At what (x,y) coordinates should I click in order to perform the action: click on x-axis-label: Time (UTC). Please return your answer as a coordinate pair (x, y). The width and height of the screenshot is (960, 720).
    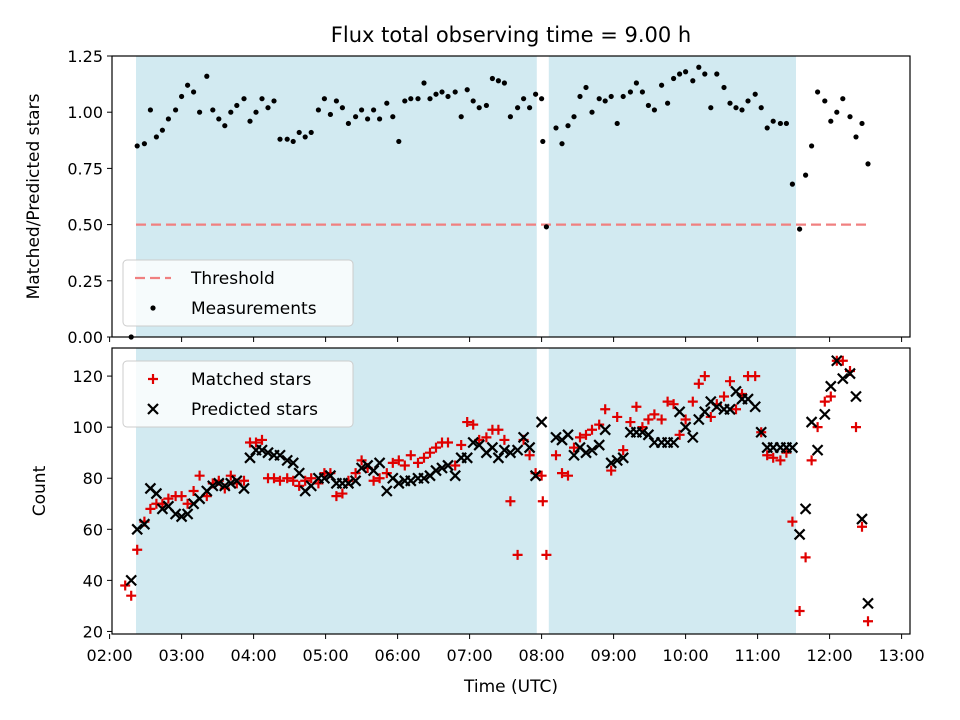
    Looking at the image, I should click on (510, 687).